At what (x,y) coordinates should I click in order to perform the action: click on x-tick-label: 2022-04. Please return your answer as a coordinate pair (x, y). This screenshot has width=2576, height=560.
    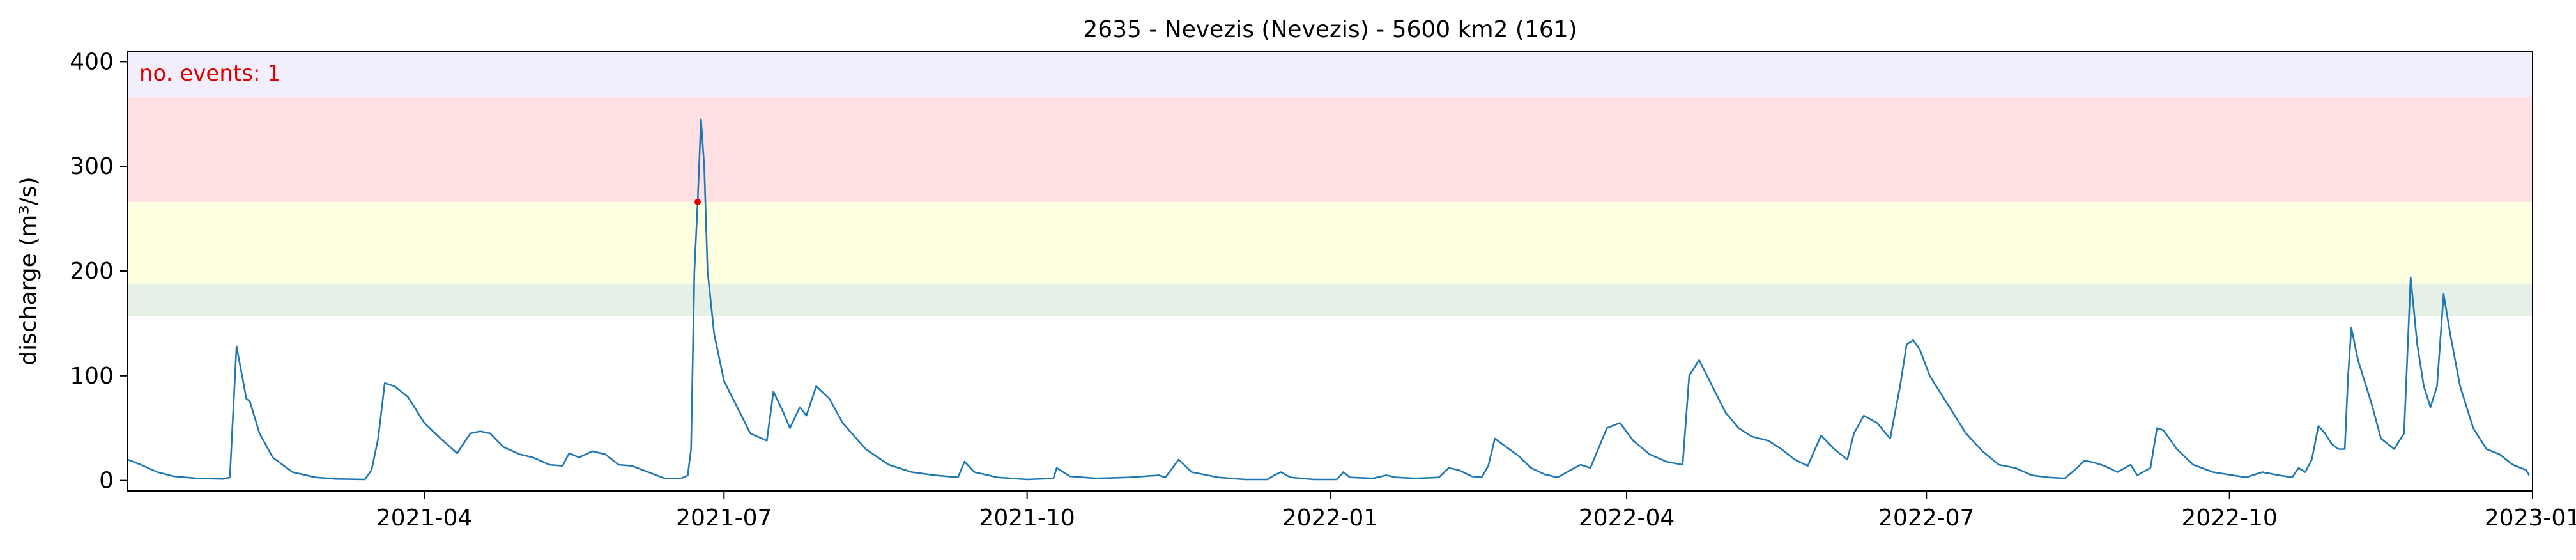
    Looking at the image, I should click on (1627, 518).